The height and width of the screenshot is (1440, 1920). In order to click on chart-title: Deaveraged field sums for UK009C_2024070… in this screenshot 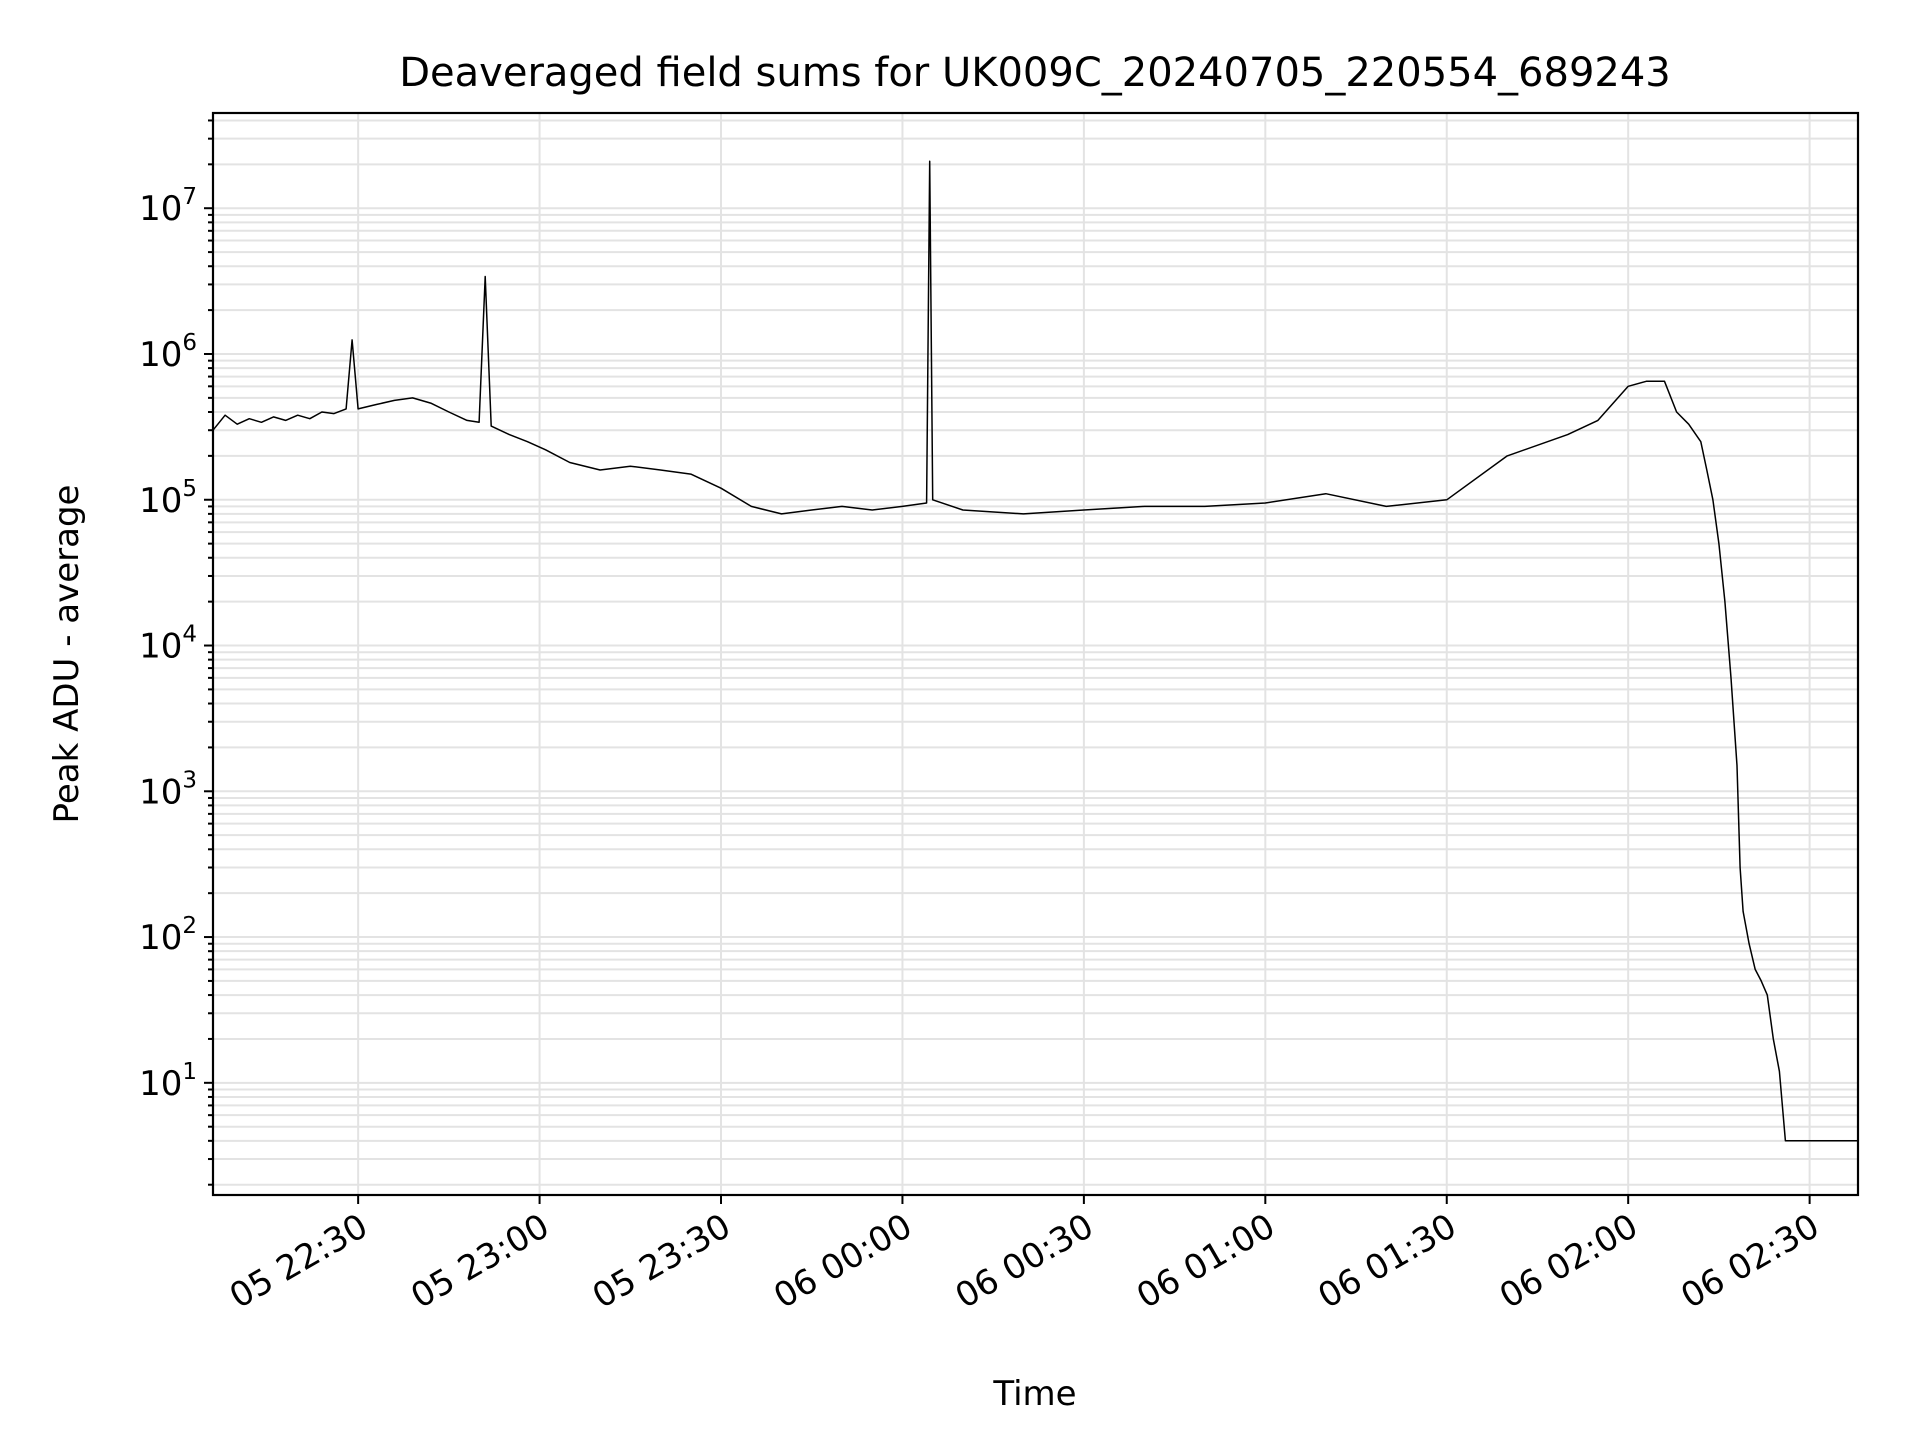, I will do `click(1034, 73)`.